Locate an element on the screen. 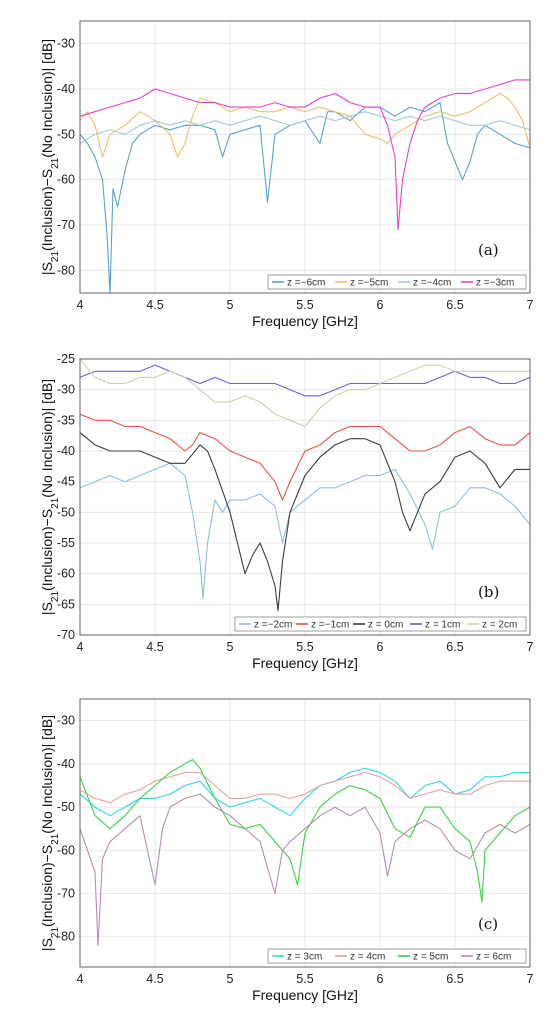  y-tick-label: -25 is located at coordinates (66, 359).